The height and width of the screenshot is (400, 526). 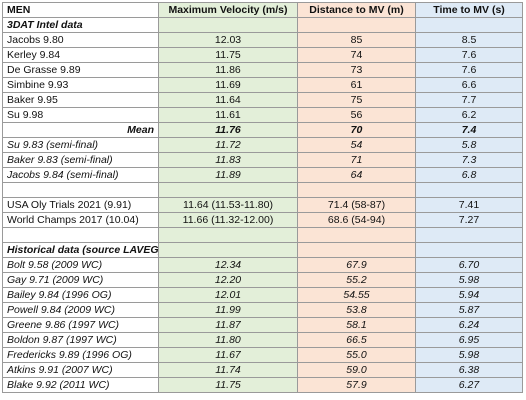 What do you see at coordinates (262, 265) in the screenshot?
I see `table-row: Bolt 9.58 (2009 WC) 12.34 67.9 6.70` at bounding box center [262, 265].